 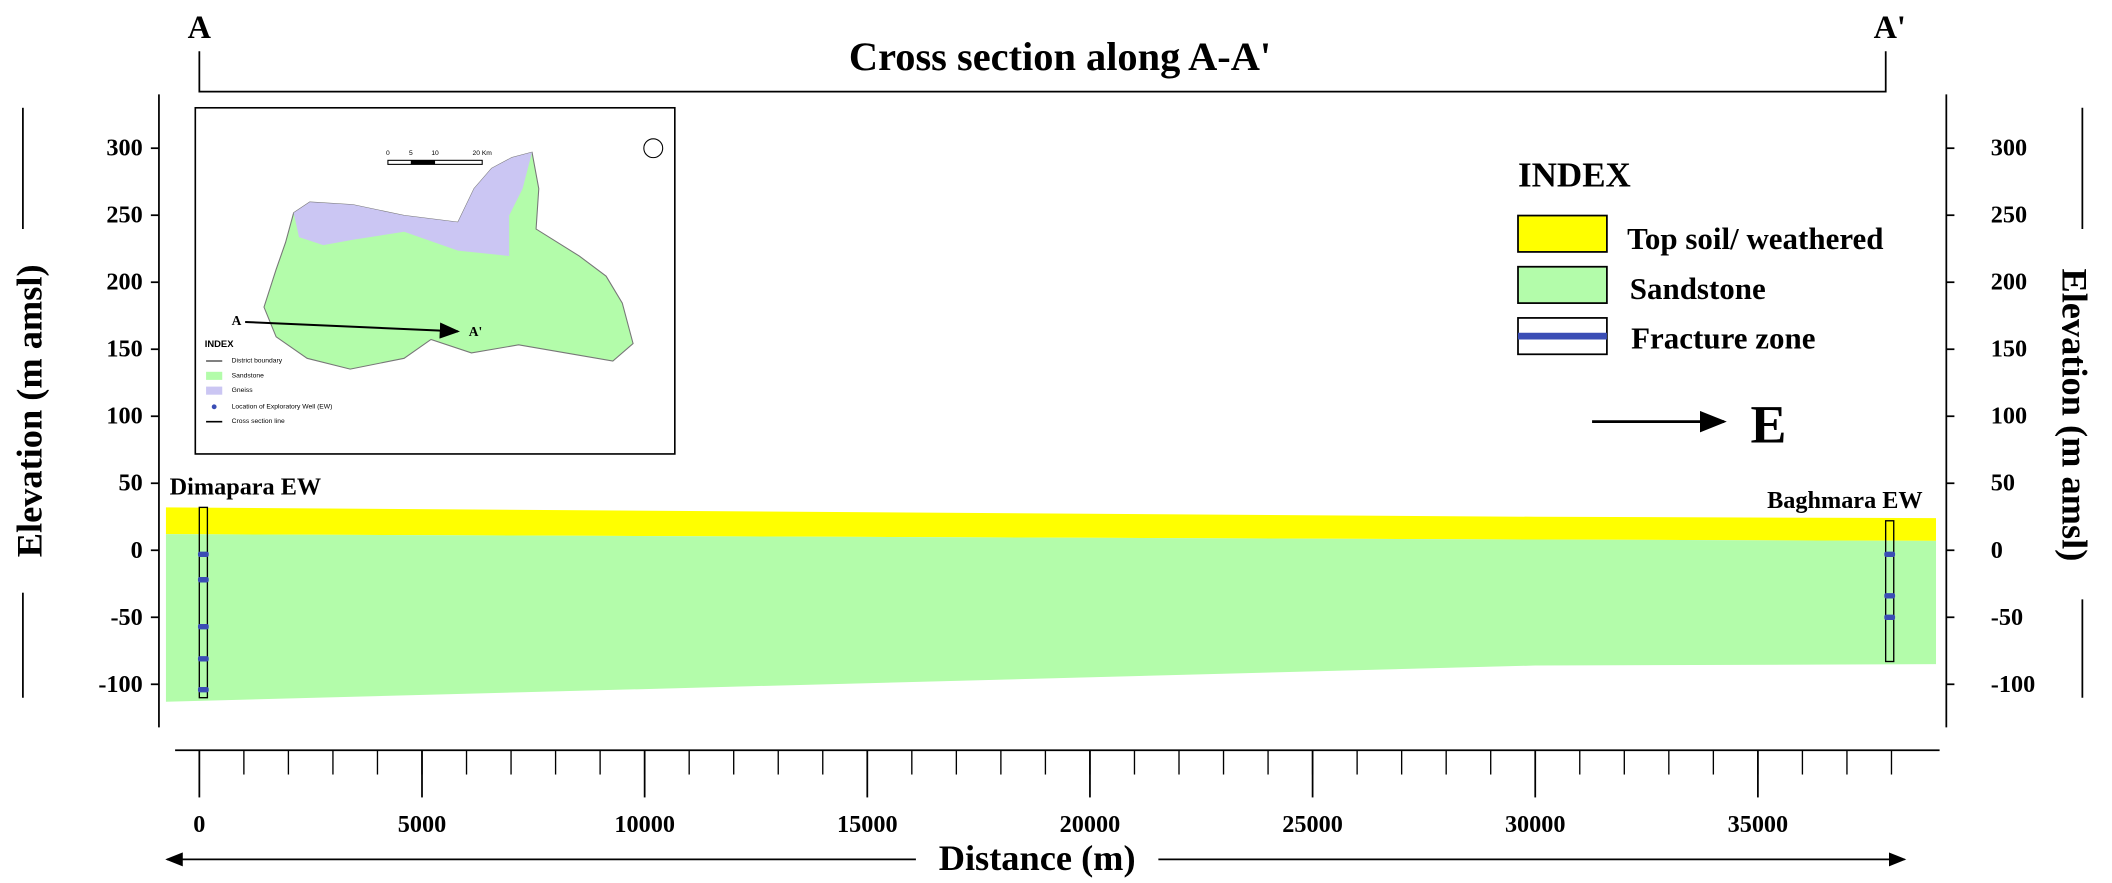 I want to click on x-tick-label: 10000, so click(x=644, y=824).